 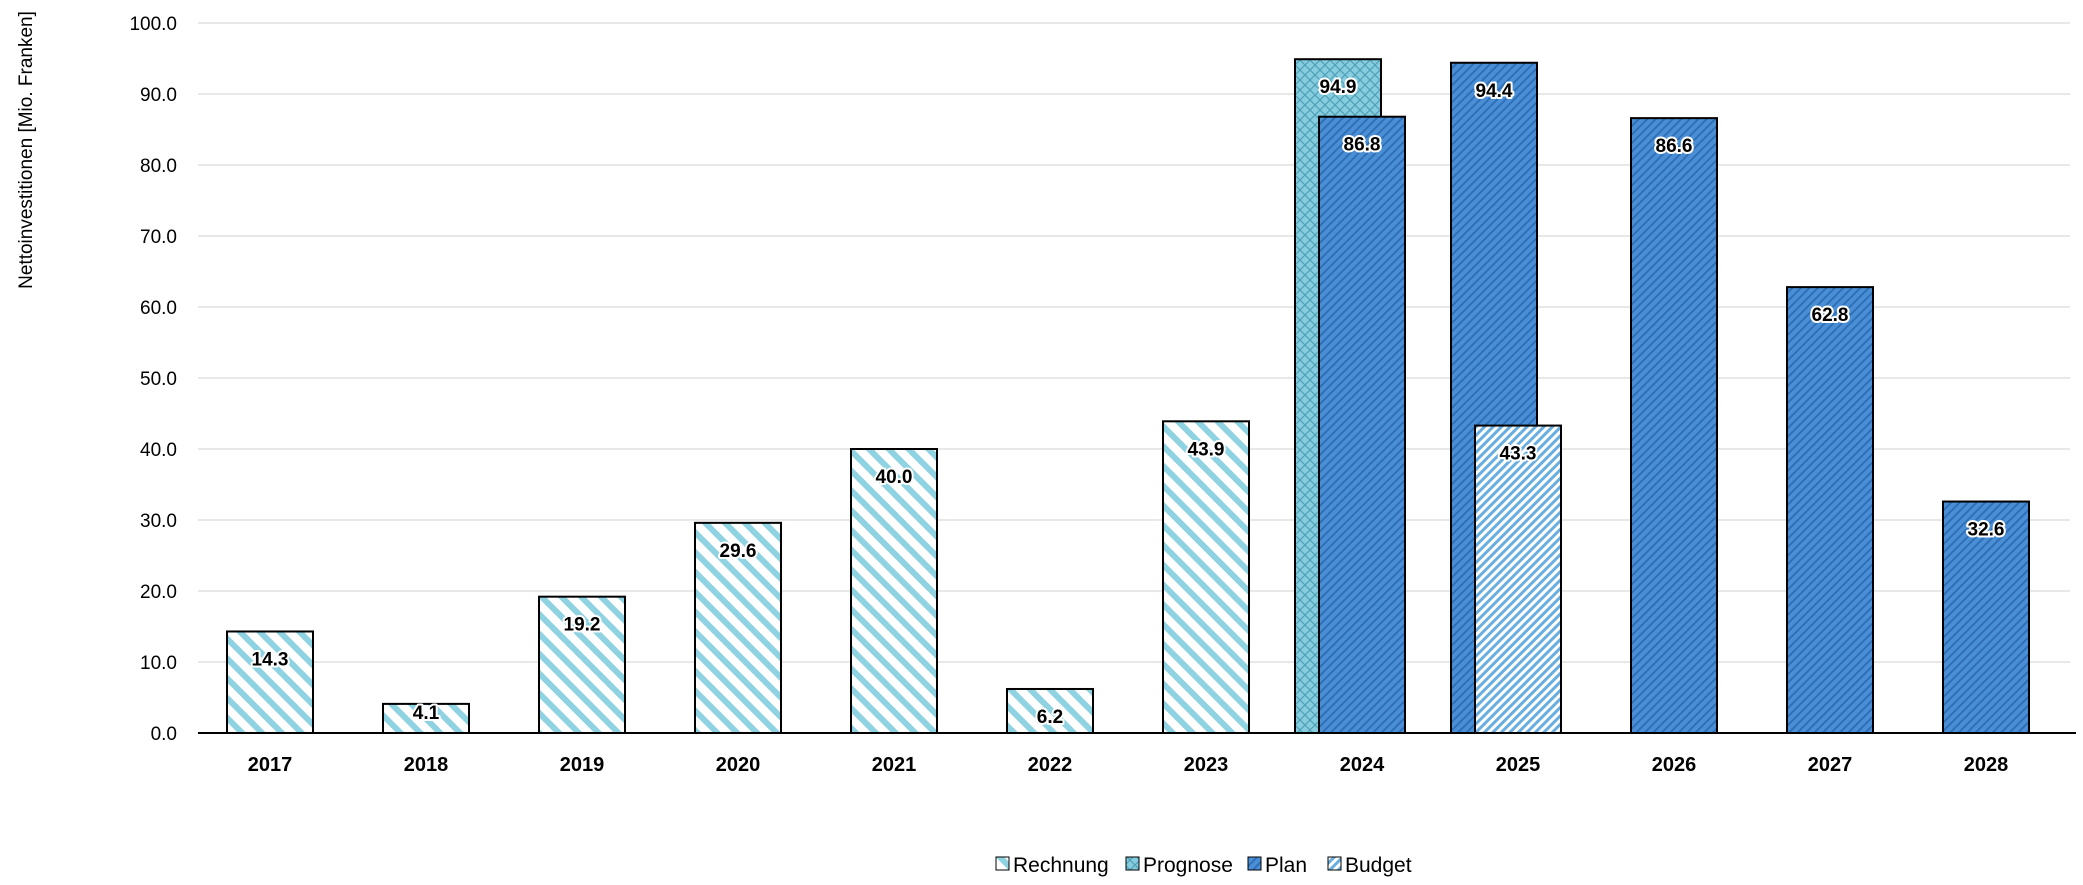 I want to click on legend-item-plan: Plan, so click(x=1277, y=865).